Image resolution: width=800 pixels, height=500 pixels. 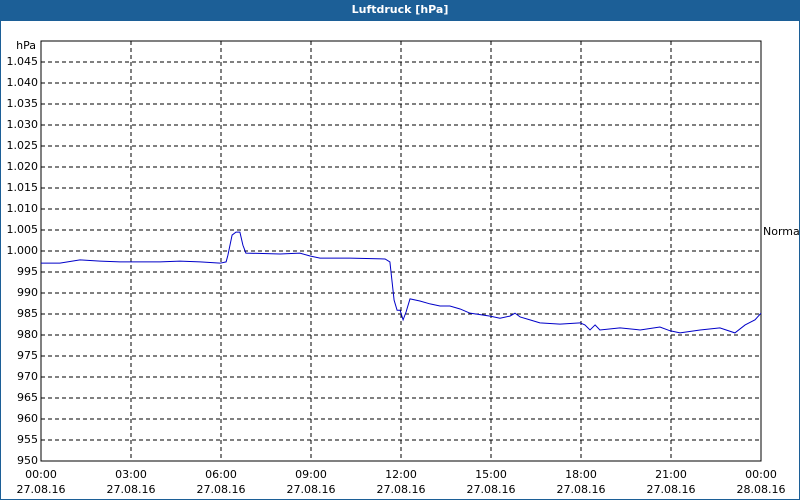 What do you see at coordinates (311, 474) in the screenshot?
I see `x-tick-label: 09:00` at bounding box center [311, 474].